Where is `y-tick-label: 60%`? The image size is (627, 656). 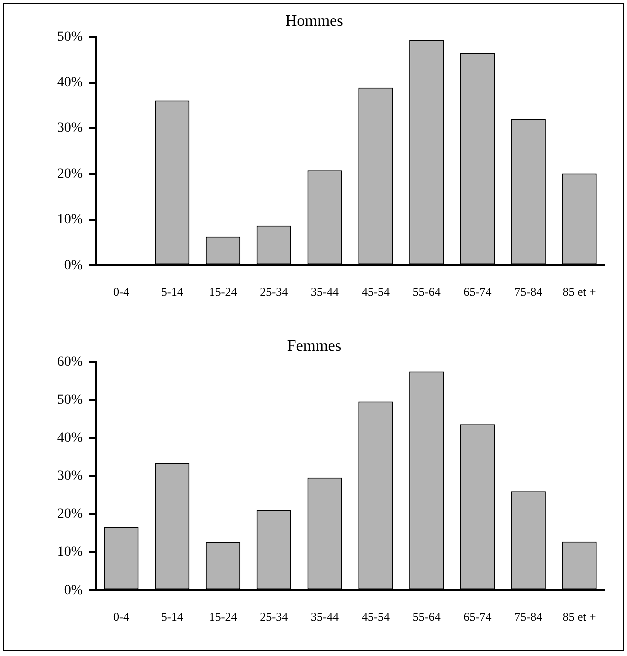
y-tick-label: 60% is located at coordinates (70, 362).